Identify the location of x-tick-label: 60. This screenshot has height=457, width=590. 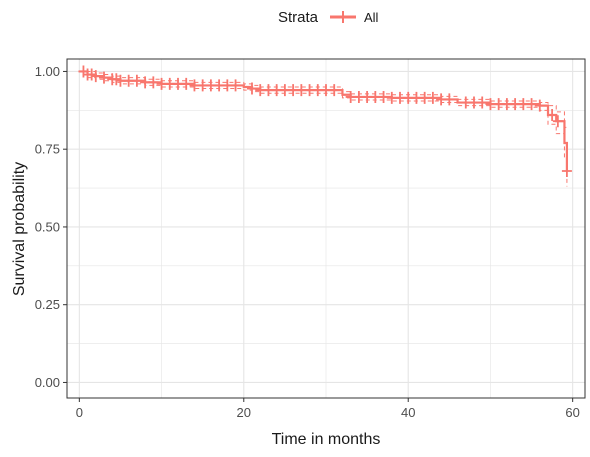
(572, 412).